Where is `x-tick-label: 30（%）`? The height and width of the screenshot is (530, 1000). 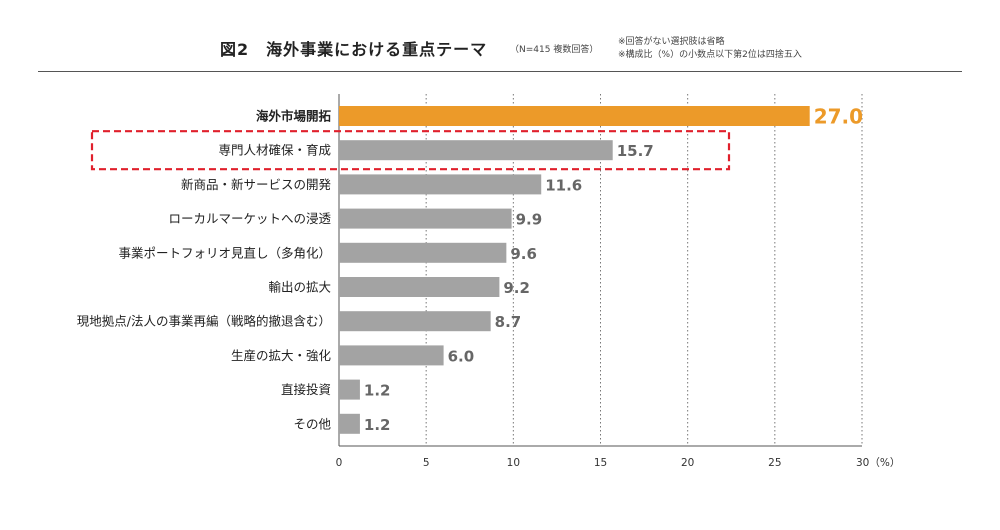 x-tick-label: 30（%） is located at coordinates (878, 463).